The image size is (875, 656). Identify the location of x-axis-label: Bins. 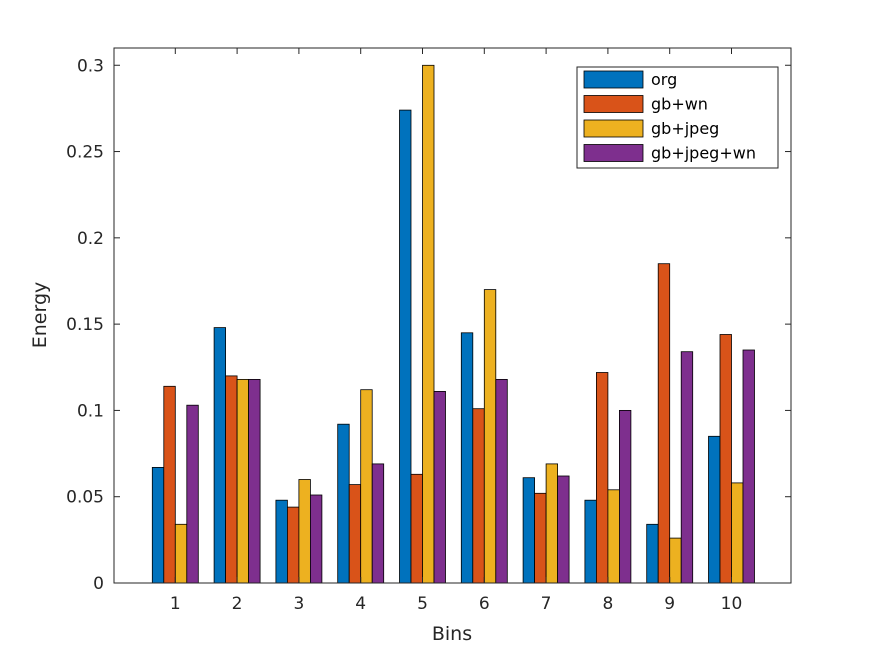
(452, 634).